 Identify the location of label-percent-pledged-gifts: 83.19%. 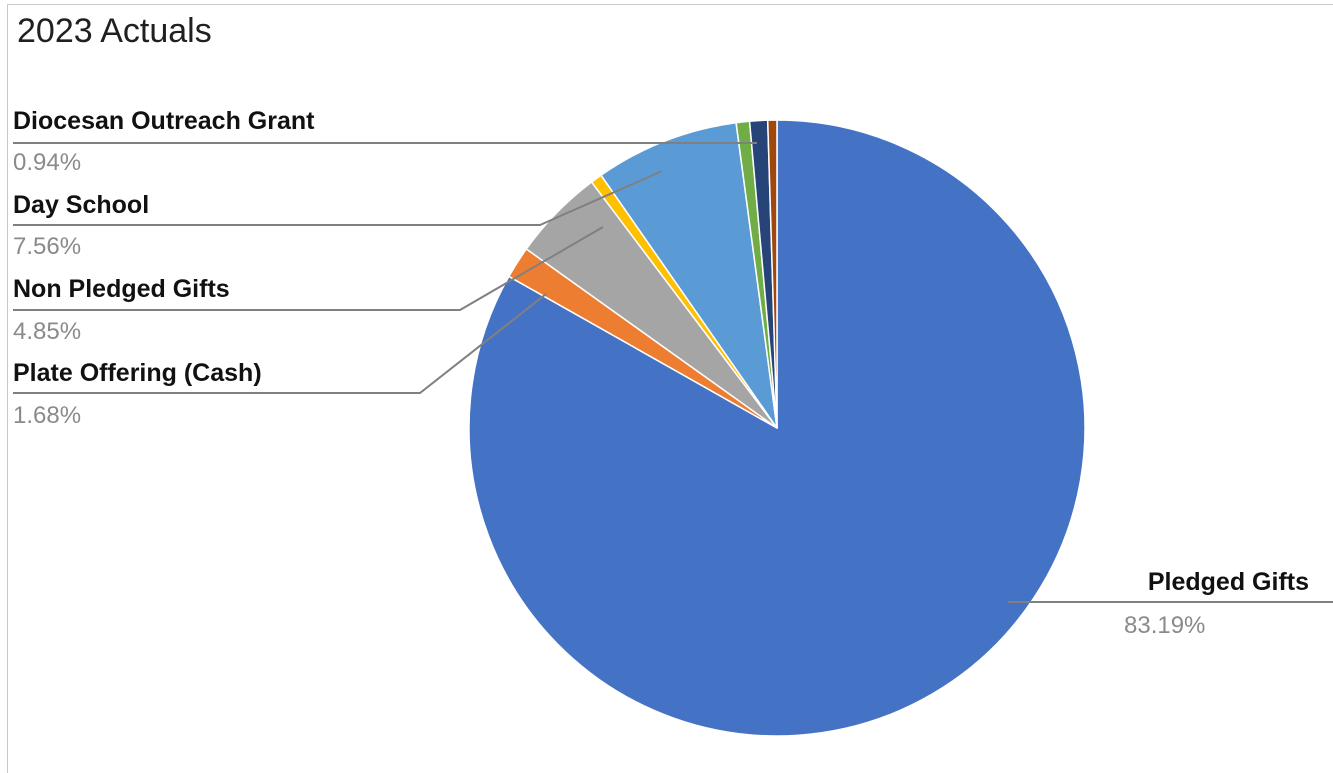
(1164, 625).